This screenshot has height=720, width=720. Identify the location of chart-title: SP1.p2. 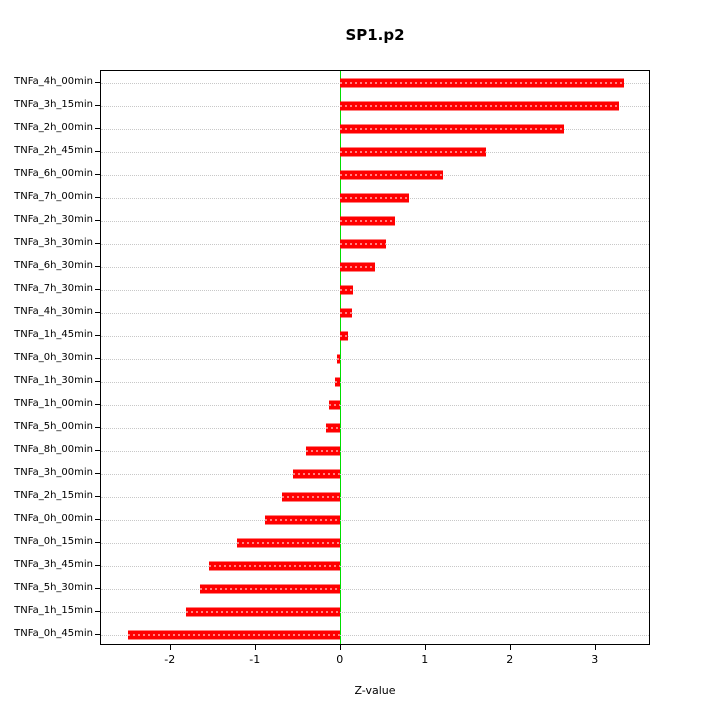
(375, 35).